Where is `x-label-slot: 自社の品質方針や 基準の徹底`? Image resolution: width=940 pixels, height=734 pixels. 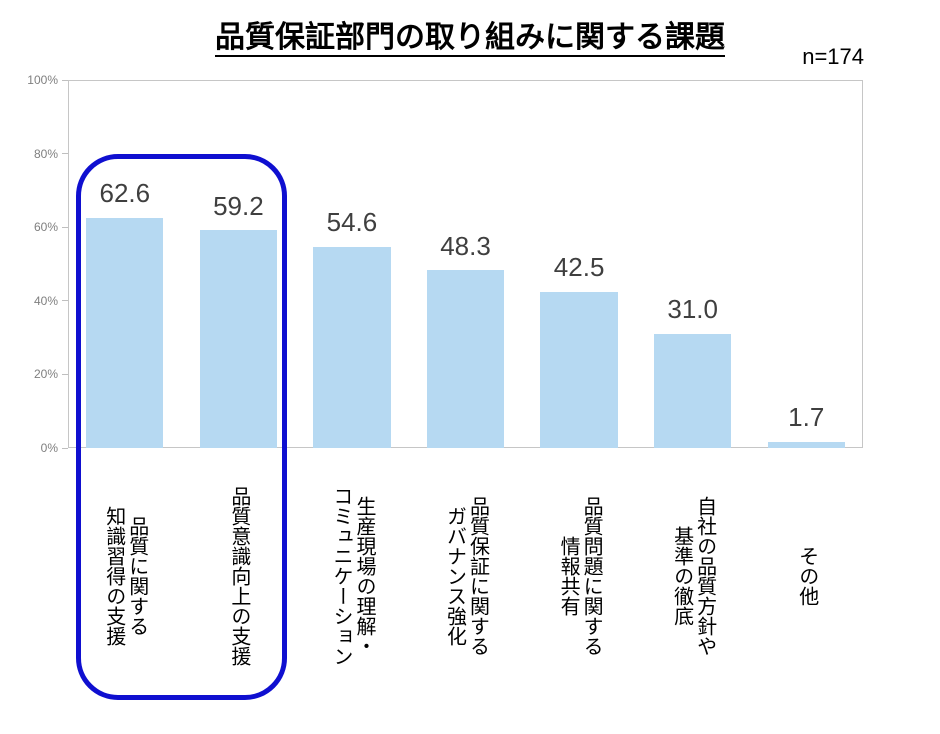
x-label-slot: 自社の品質方針や 基準の徹底 is located at coordinates (693, 581).